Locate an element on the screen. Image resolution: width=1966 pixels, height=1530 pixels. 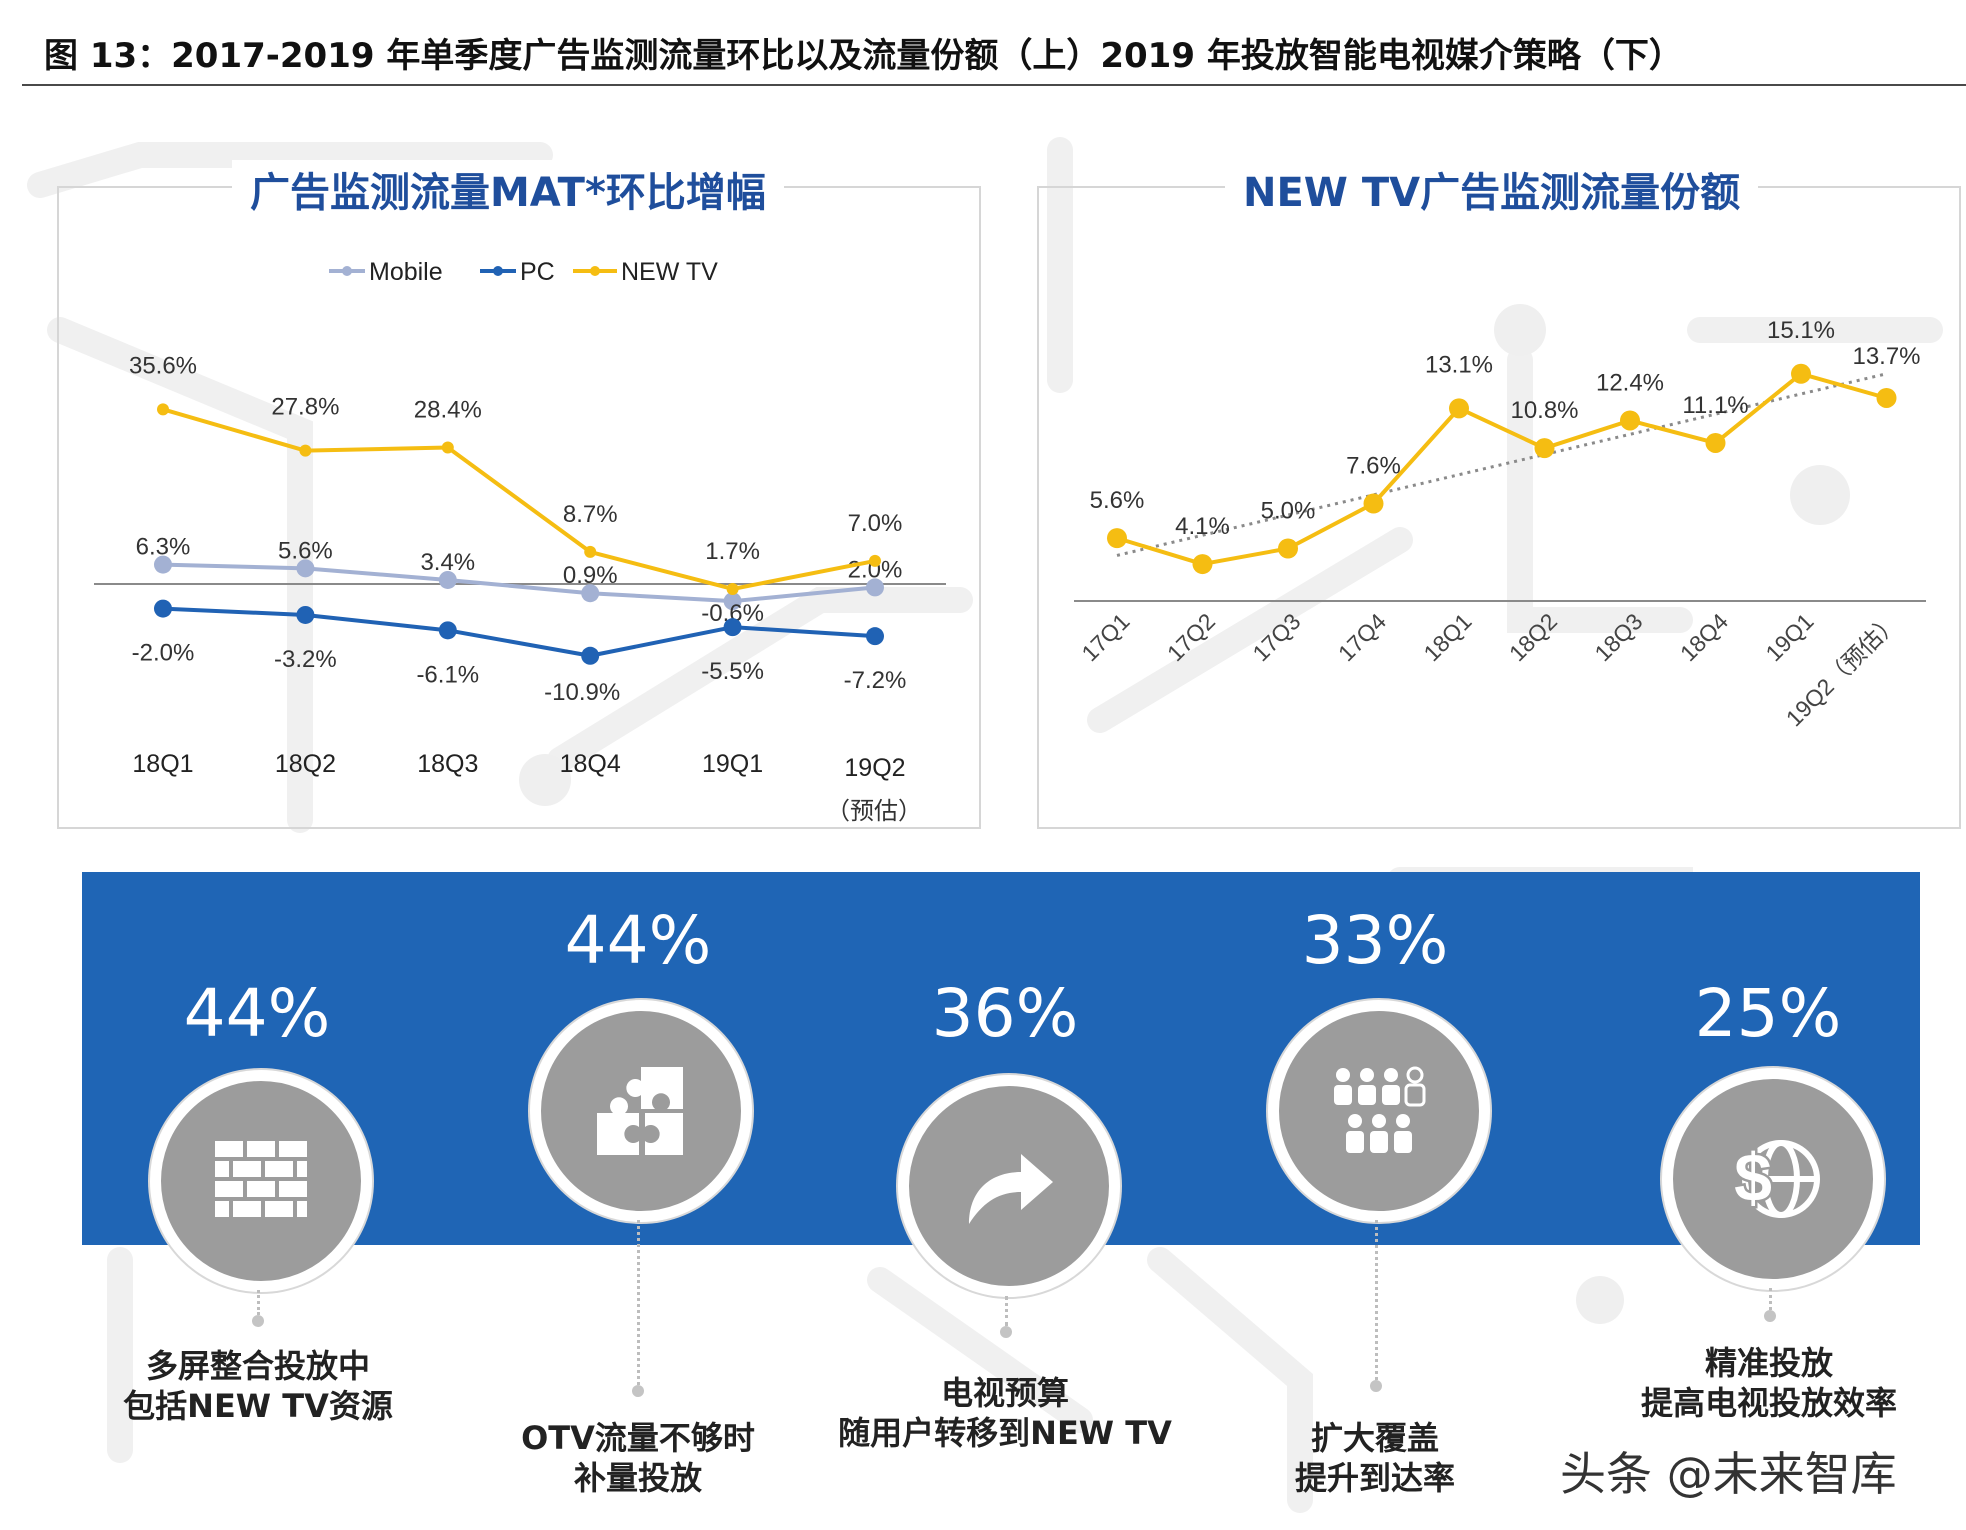
data-label: 7.6% is located at coordinates (1373, 466).